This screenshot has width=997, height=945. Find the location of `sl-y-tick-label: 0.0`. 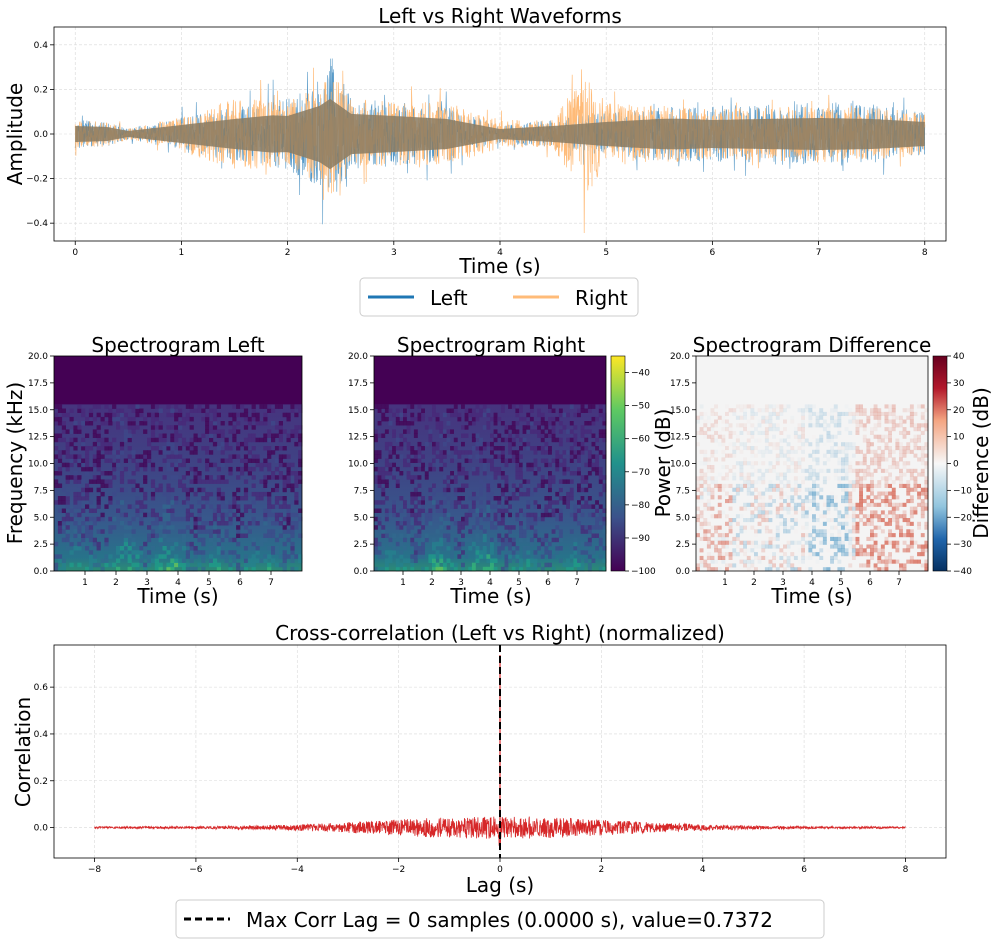

sl-y-tick-label: 0.0 is located at coordinates (41, 572).